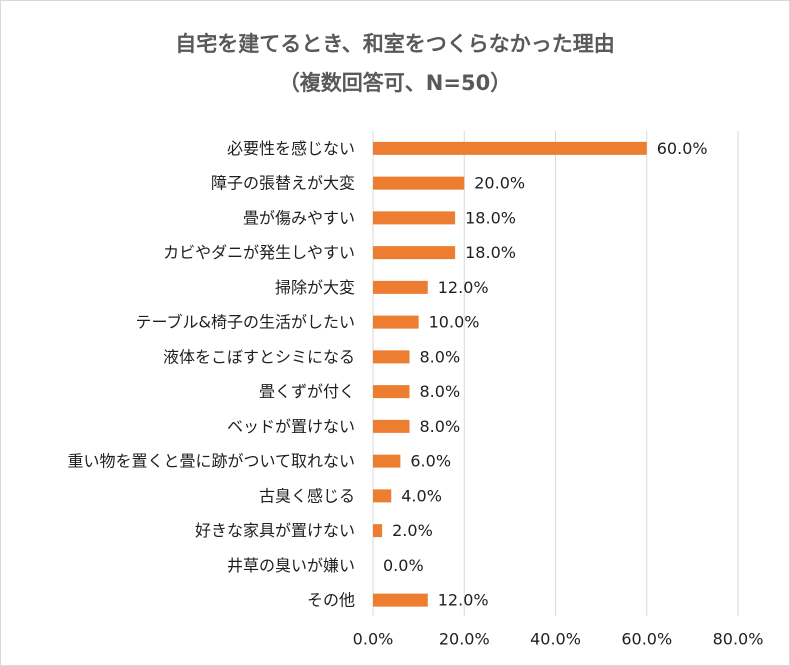  Describe the element at coordinates (682, 148) in the screenshot. I see `data-label-0: 60.0%` at that location.